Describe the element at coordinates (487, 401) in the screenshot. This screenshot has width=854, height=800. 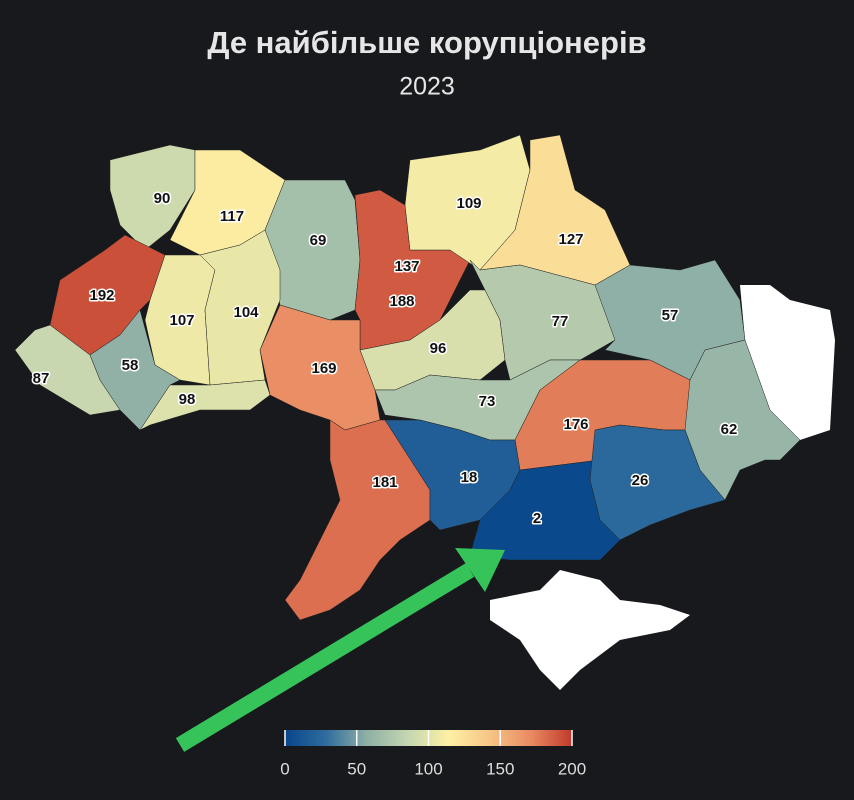
I see `region-label: 73` at that location.